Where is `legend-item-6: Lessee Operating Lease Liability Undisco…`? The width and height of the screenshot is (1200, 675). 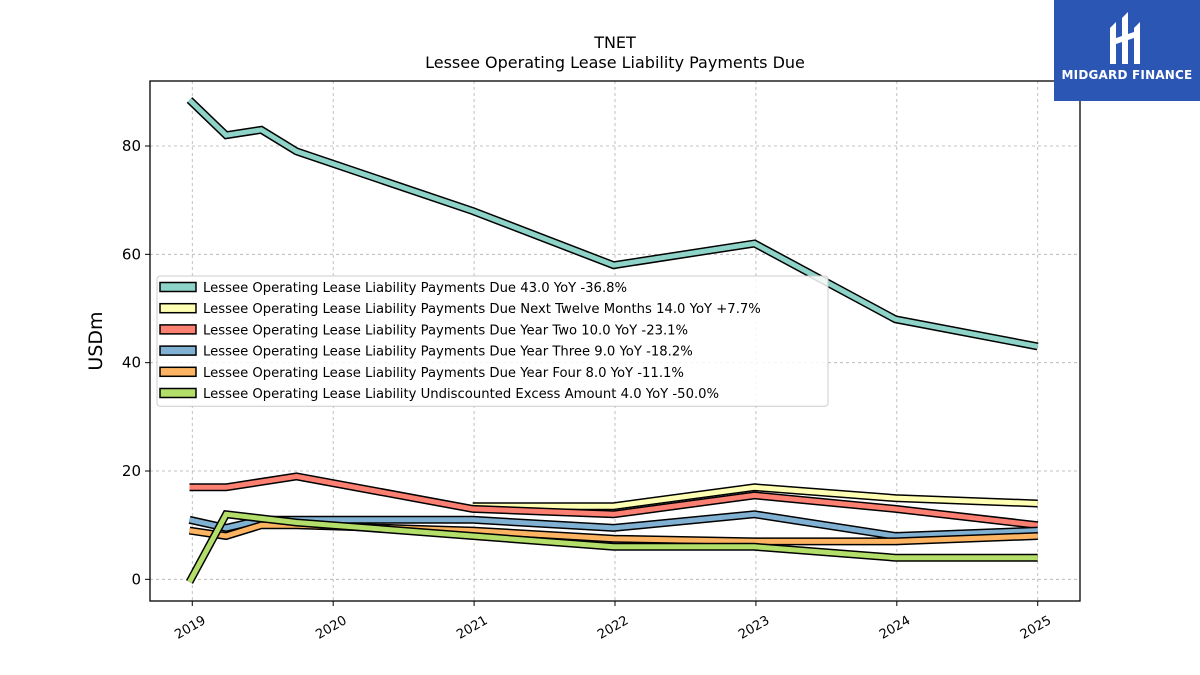 legend-item-6: Lessee Operating Lease Liability Undisco… is located at coordinates (439, 394).